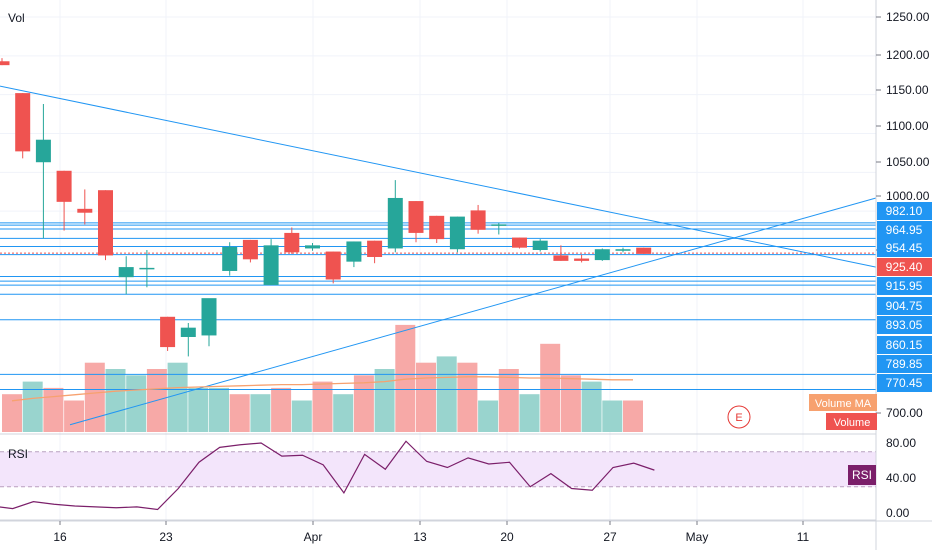 The image size is (932, 555). What do you see at coordinates (901, 478) in the screenshot?
I see `rsi-tick-label: 40.00` at bounding box center [901, 478].